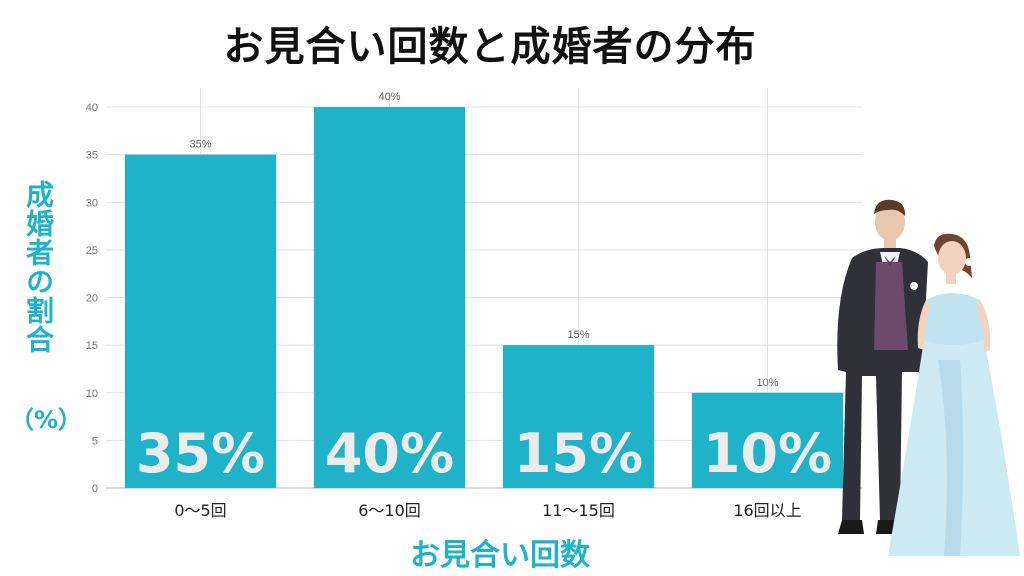  What do you see at coordinates (92, 346) in the screenshot?
I see `y-tick-label: 15` at bounding box center [92, 346].